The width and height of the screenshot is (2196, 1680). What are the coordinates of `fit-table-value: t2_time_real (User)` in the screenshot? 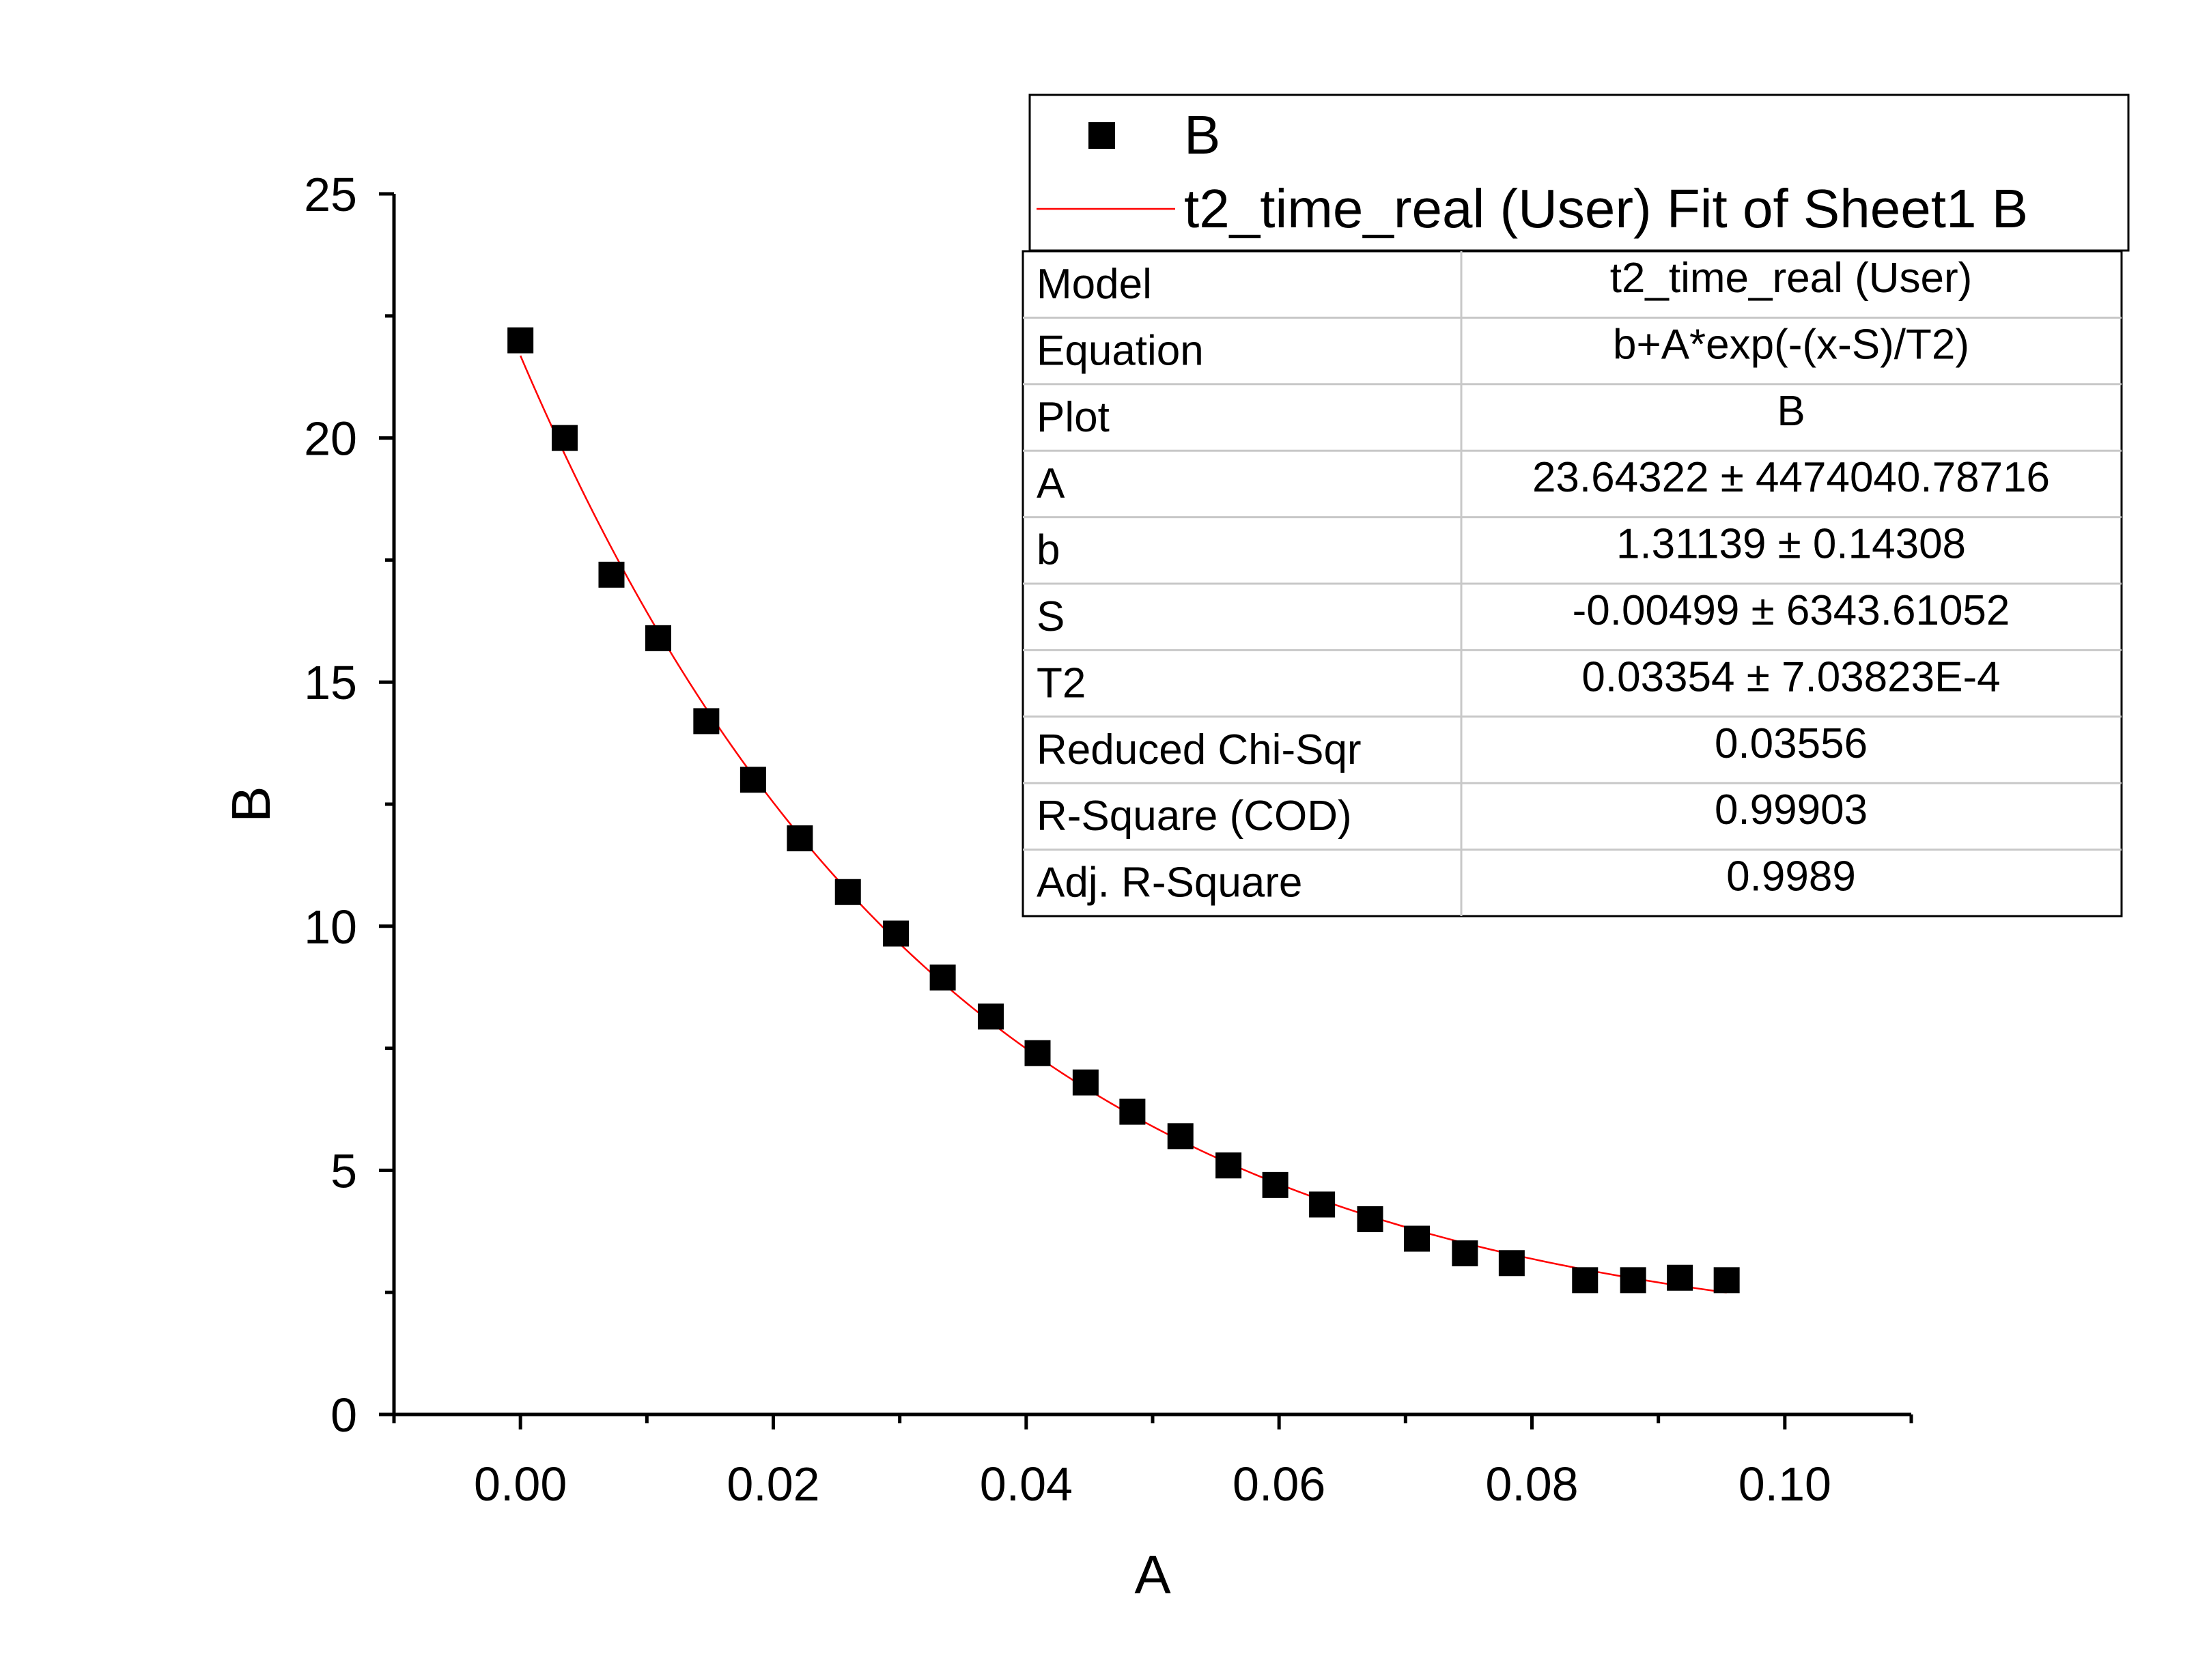 It's located at (1791, 278).